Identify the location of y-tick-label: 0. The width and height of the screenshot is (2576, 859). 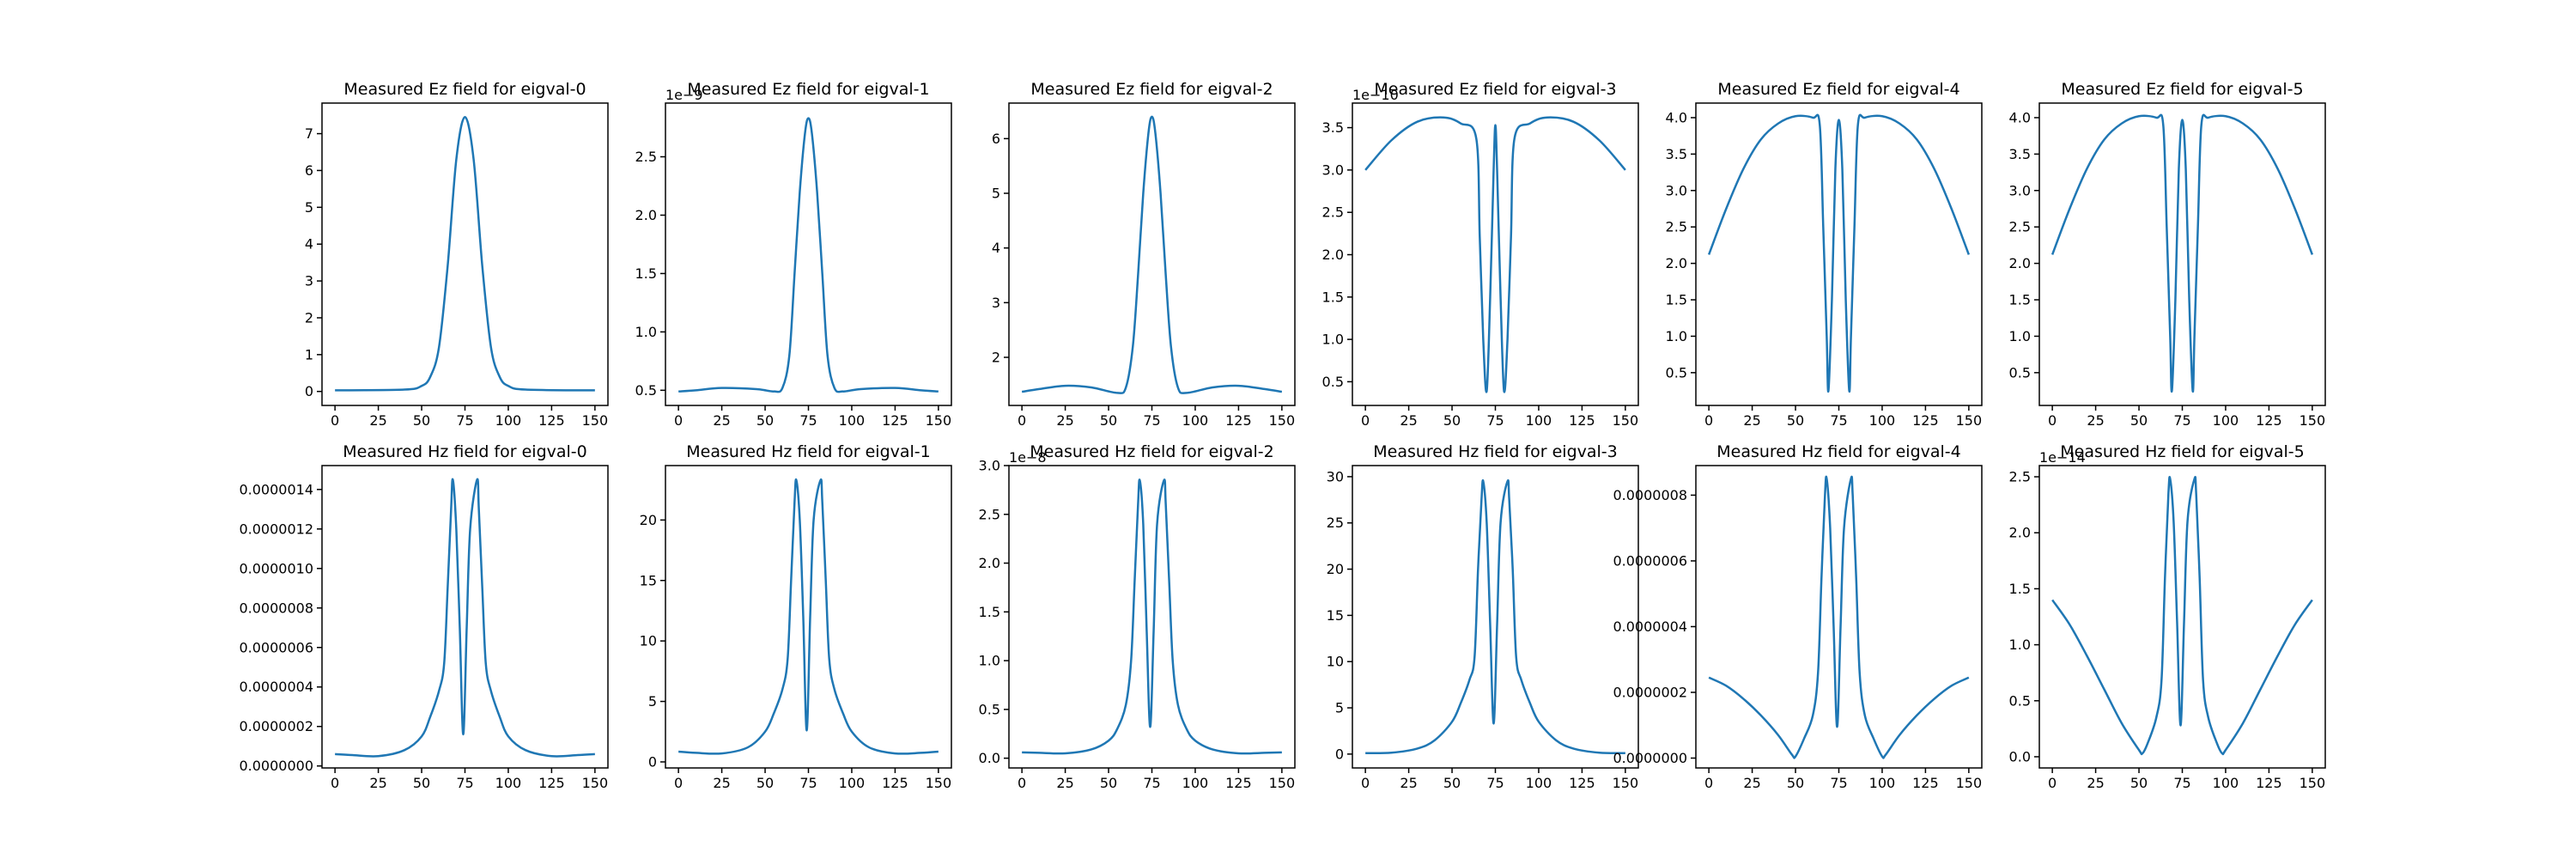
(309, 391).